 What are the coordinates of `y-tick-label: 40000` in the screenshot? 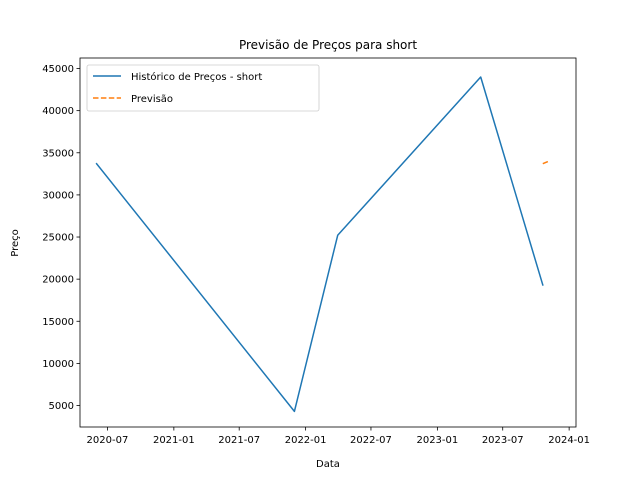 It's located at (58, 111).